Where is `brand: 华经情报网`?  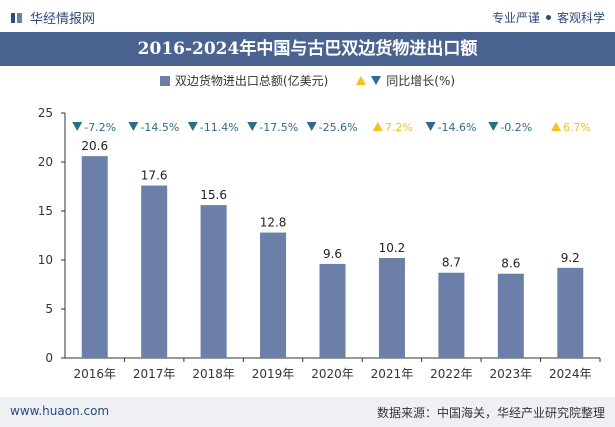 brand: 华经情报网 is located at coordinates (52, 17).